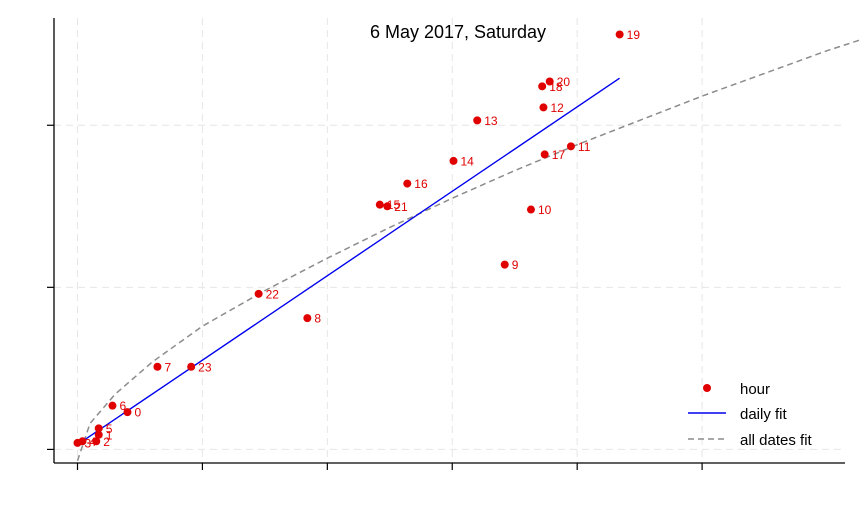 This screenshot has width=860, height=516. What do you see at coordinates (634, 35) in the screenshot?
I see `point-label: 19` at bounding box center [634, 35].